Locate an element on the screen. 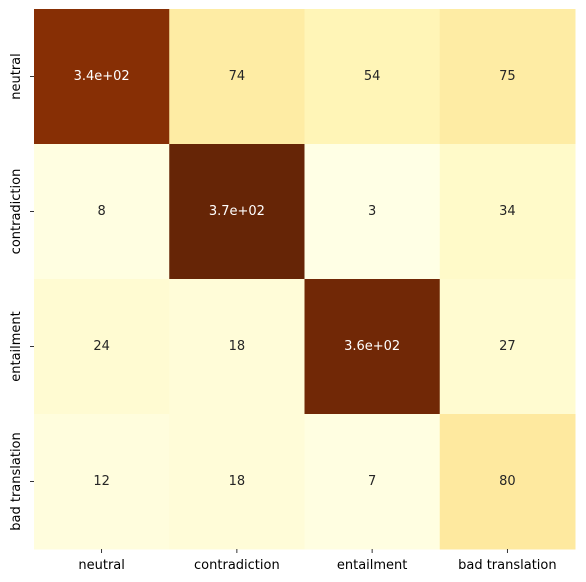  cell-label-0-3: 75 is located at coordinates (507, 76).